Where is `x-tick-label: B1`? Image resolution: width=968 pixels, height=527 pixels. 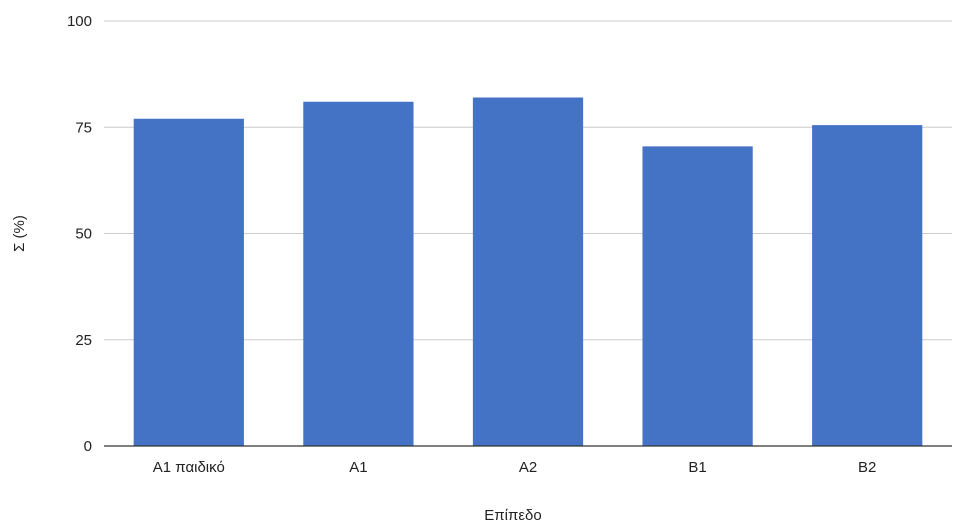
x-tick-label: B1 is located at coordinates (697, 467).